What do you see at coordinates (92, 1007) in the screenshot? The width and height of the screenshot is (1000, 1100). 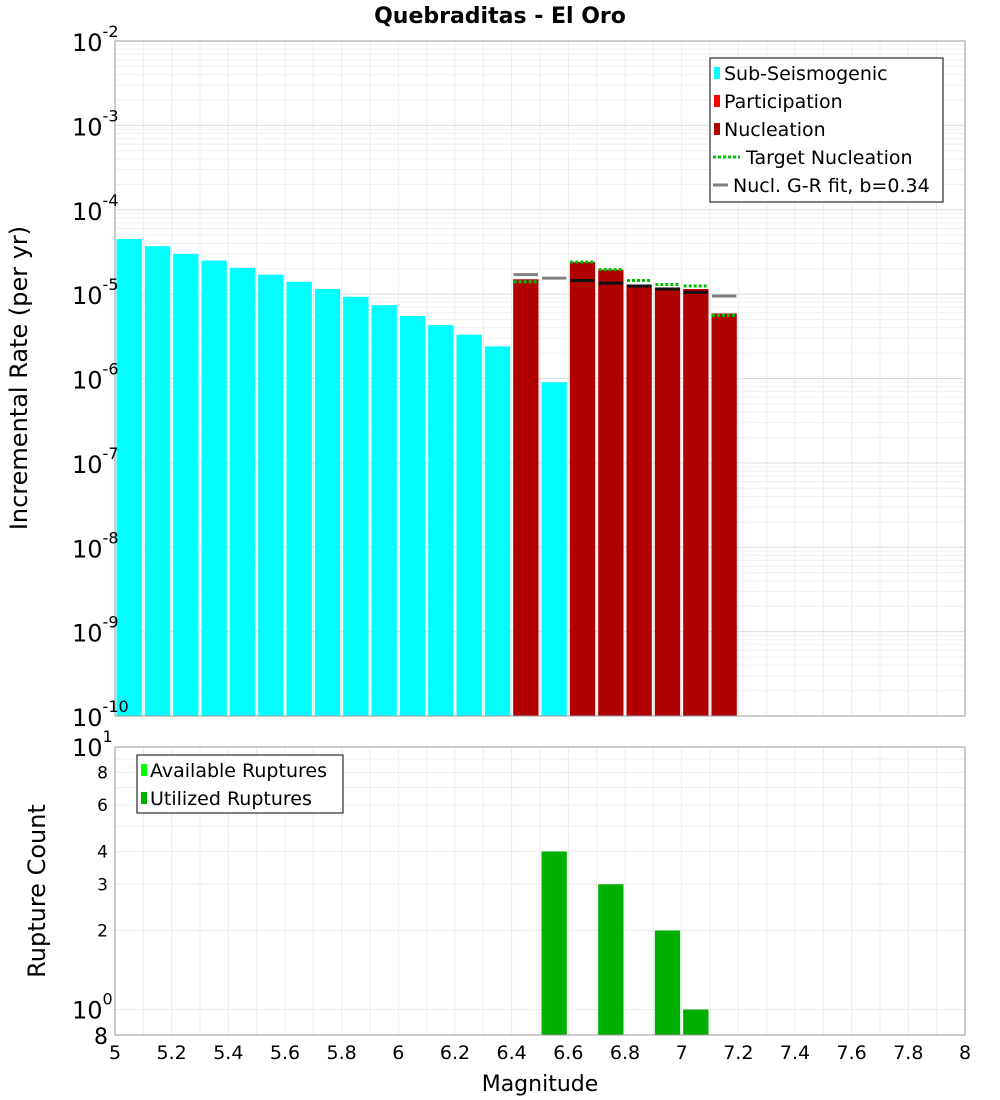 I see `y-tick-label: 10⁰` at bounding box center [92, 1007].